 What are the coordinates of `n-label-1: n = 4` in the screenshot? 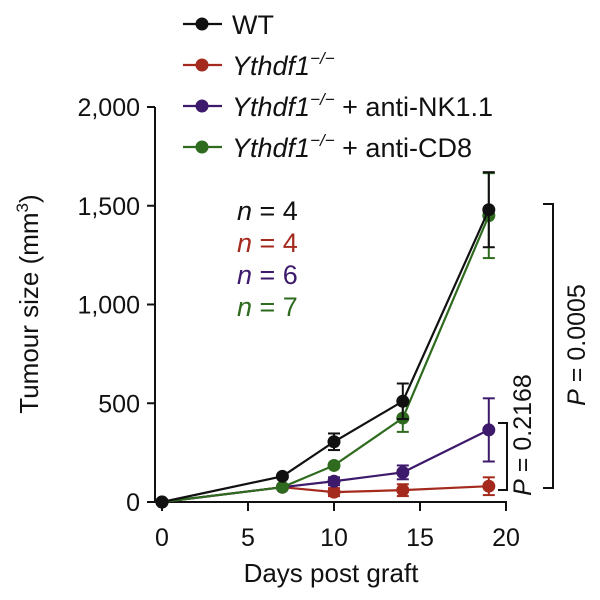 It's located at (267, 243).